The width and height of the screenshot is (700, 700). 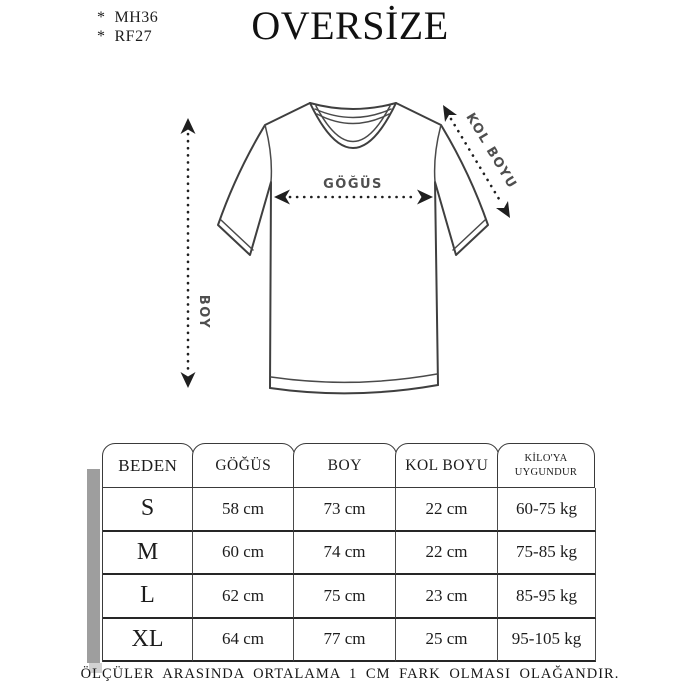 I want to click on sleeve-label: KOL BOYU, so click(x=490, y=151).